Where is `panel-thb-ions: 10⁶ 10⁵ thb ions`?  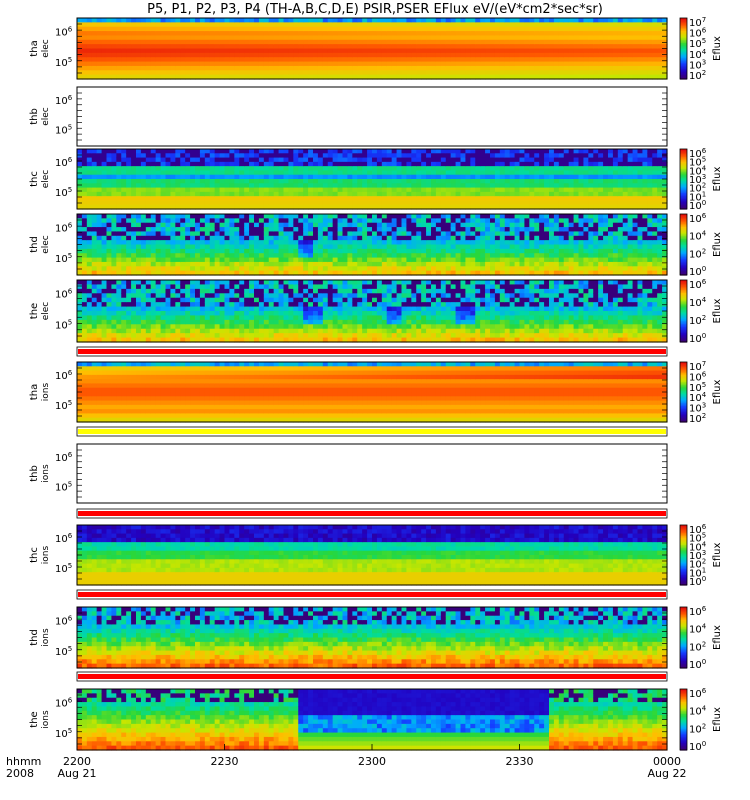
panel-thb-ions: 10⁶ 10⁵ thb ions is located at coordinates (348, 465).